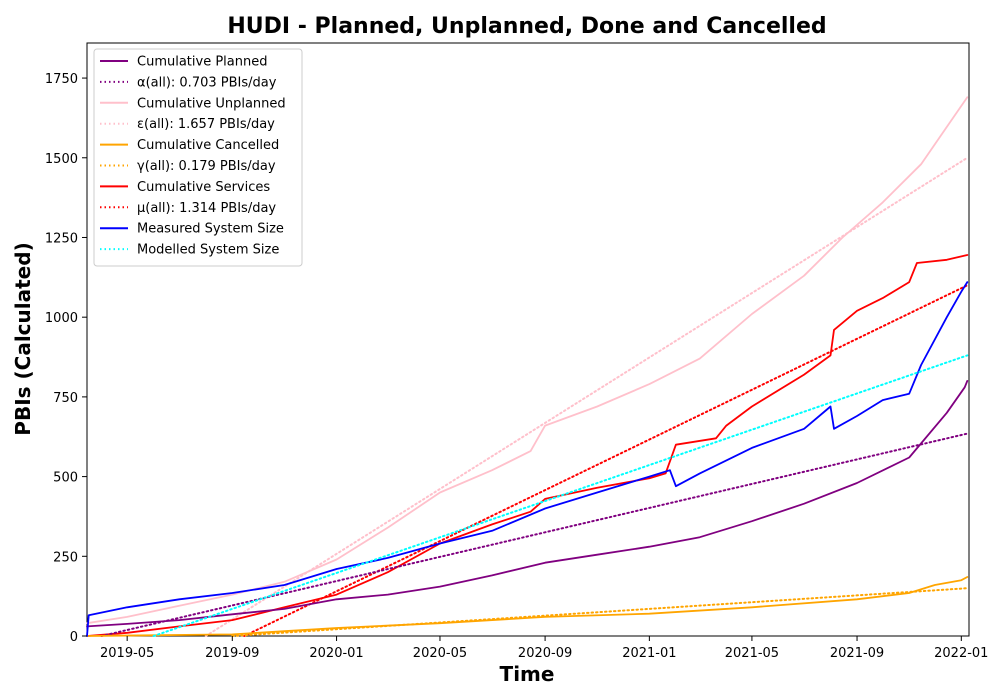  Describe the element at coordinates (65, 478) in the screenshot. I see `y-tick-label: 500` at that location.